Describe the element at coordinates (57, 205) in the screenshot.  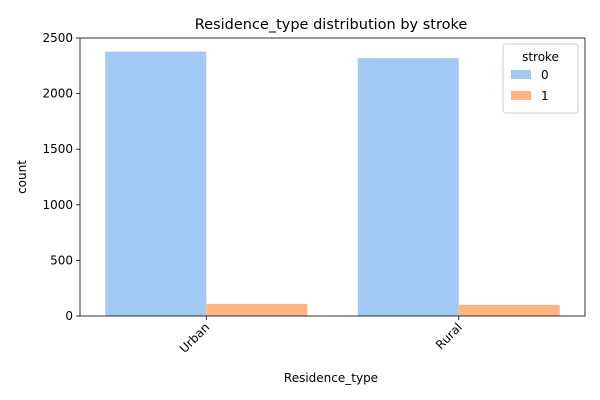
I see `y-tick-label: 1000` at that location.